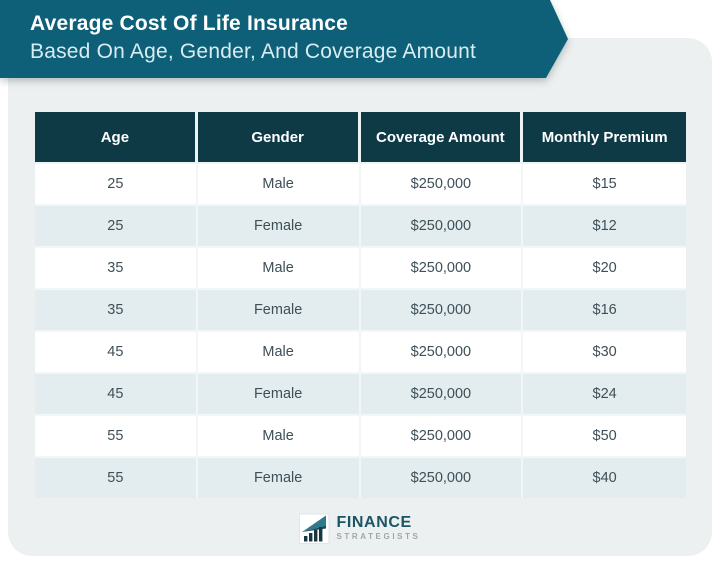 The image size is (720, 564). I want to click on table-cell: $24, so click(604, 395).